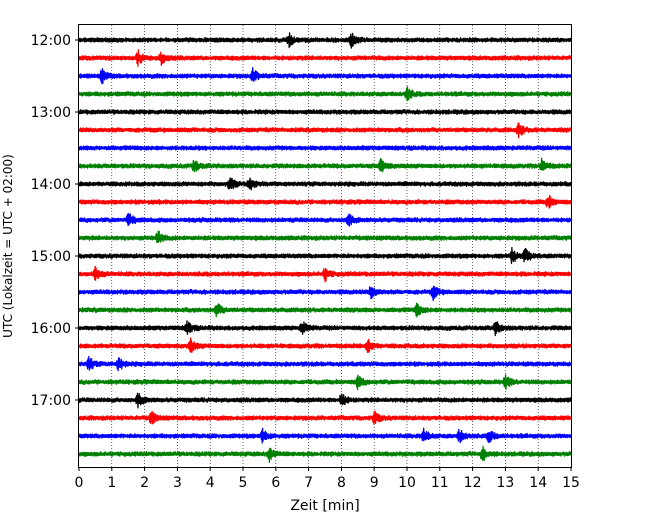 This screenshot has width=650, height=520. Describe the element at coordinates (144, 483) in the screenshot. I see `x-tick-label: 2` at that location.